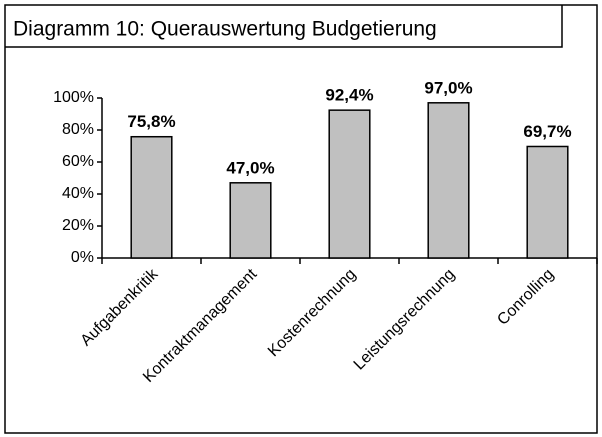 The image size is (602, 437). Describe the element at coordinates (78, 129) in the screenshot. I see `y-tick-label: 80%` at that location.